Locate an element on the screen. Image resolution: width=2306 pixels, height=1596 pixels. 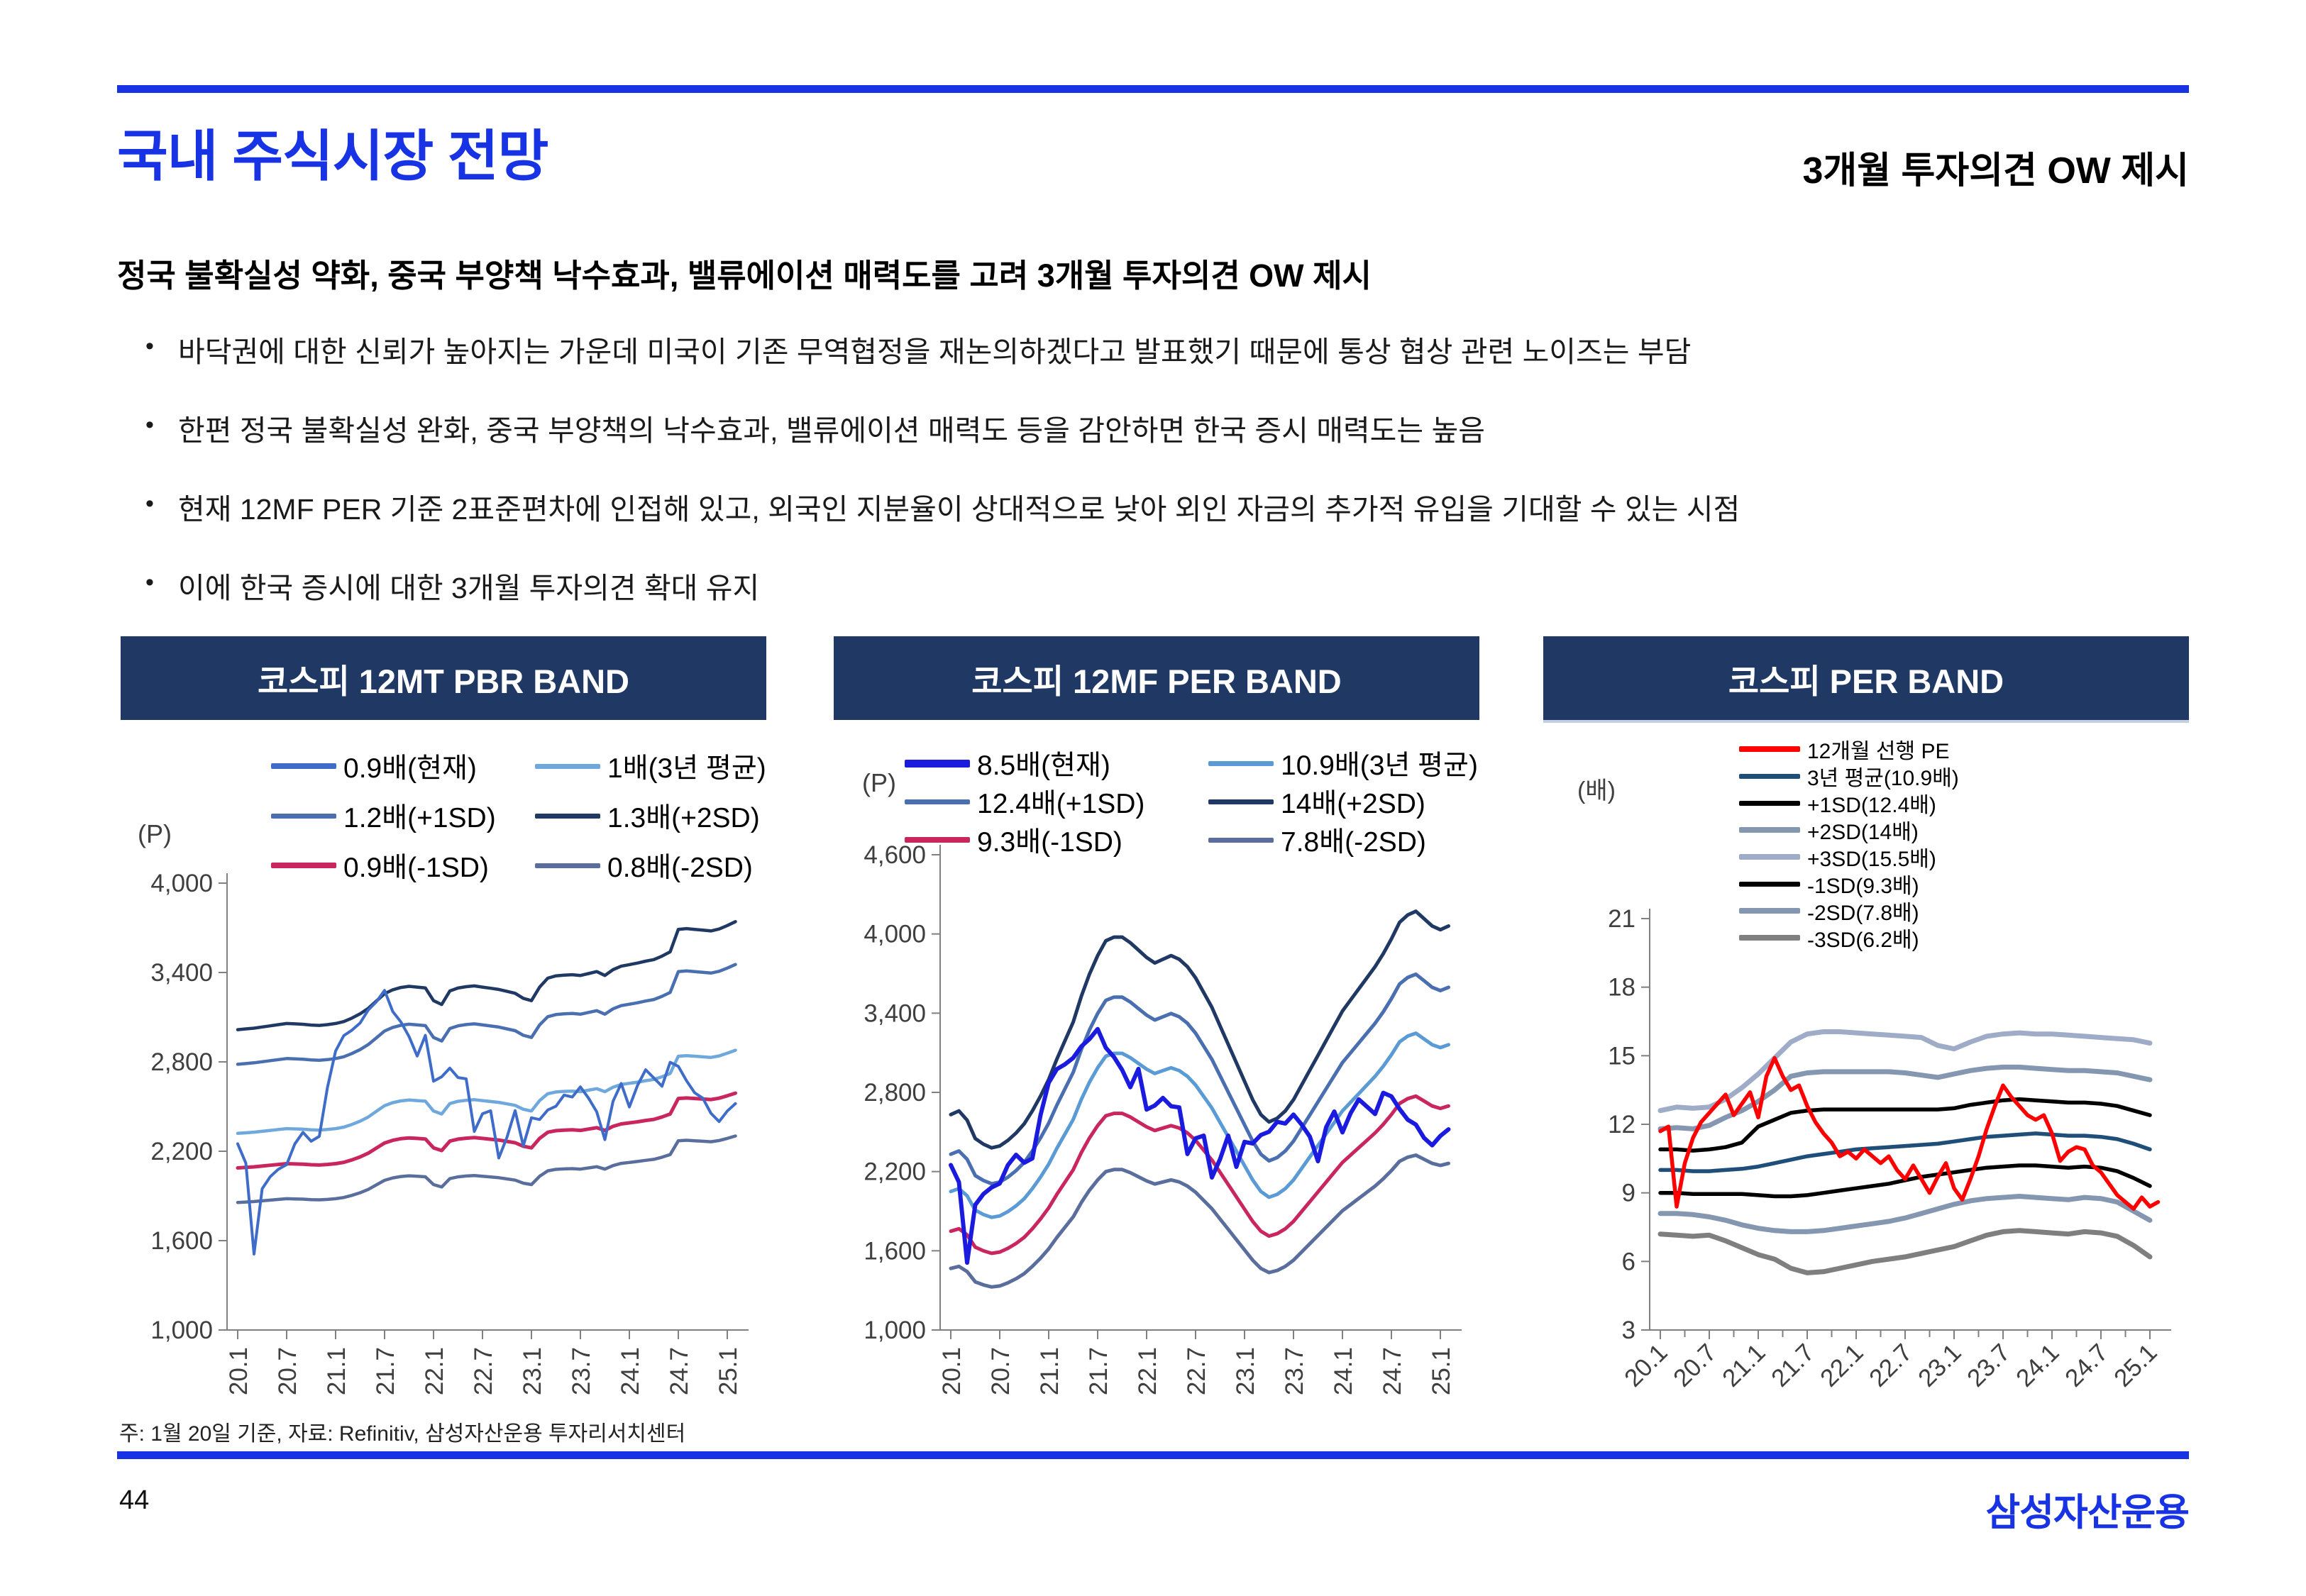
legend-label: 0.8배(-2SD) is located at coordinates (680, 868).